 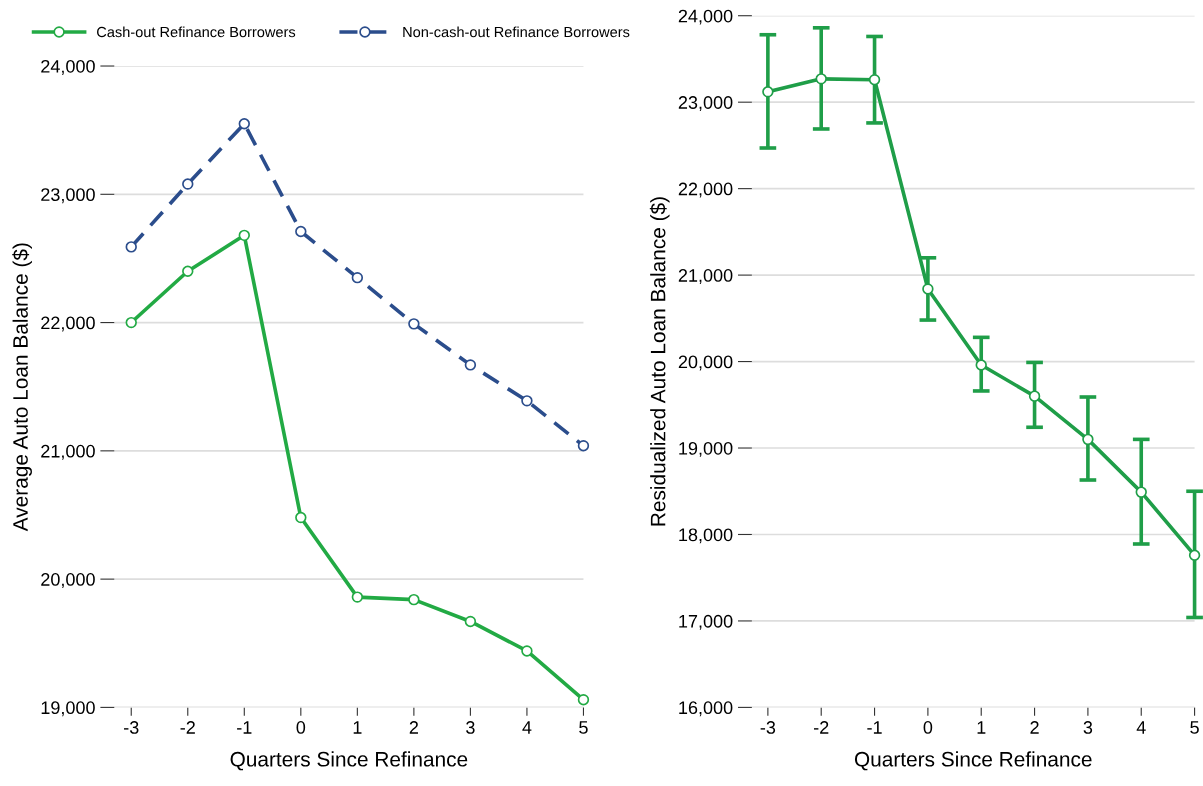 What do you see at coordinates (706, 536) in the screenshot?
I see `y-tick-label: 18,000` at bounding box center [706, 536].